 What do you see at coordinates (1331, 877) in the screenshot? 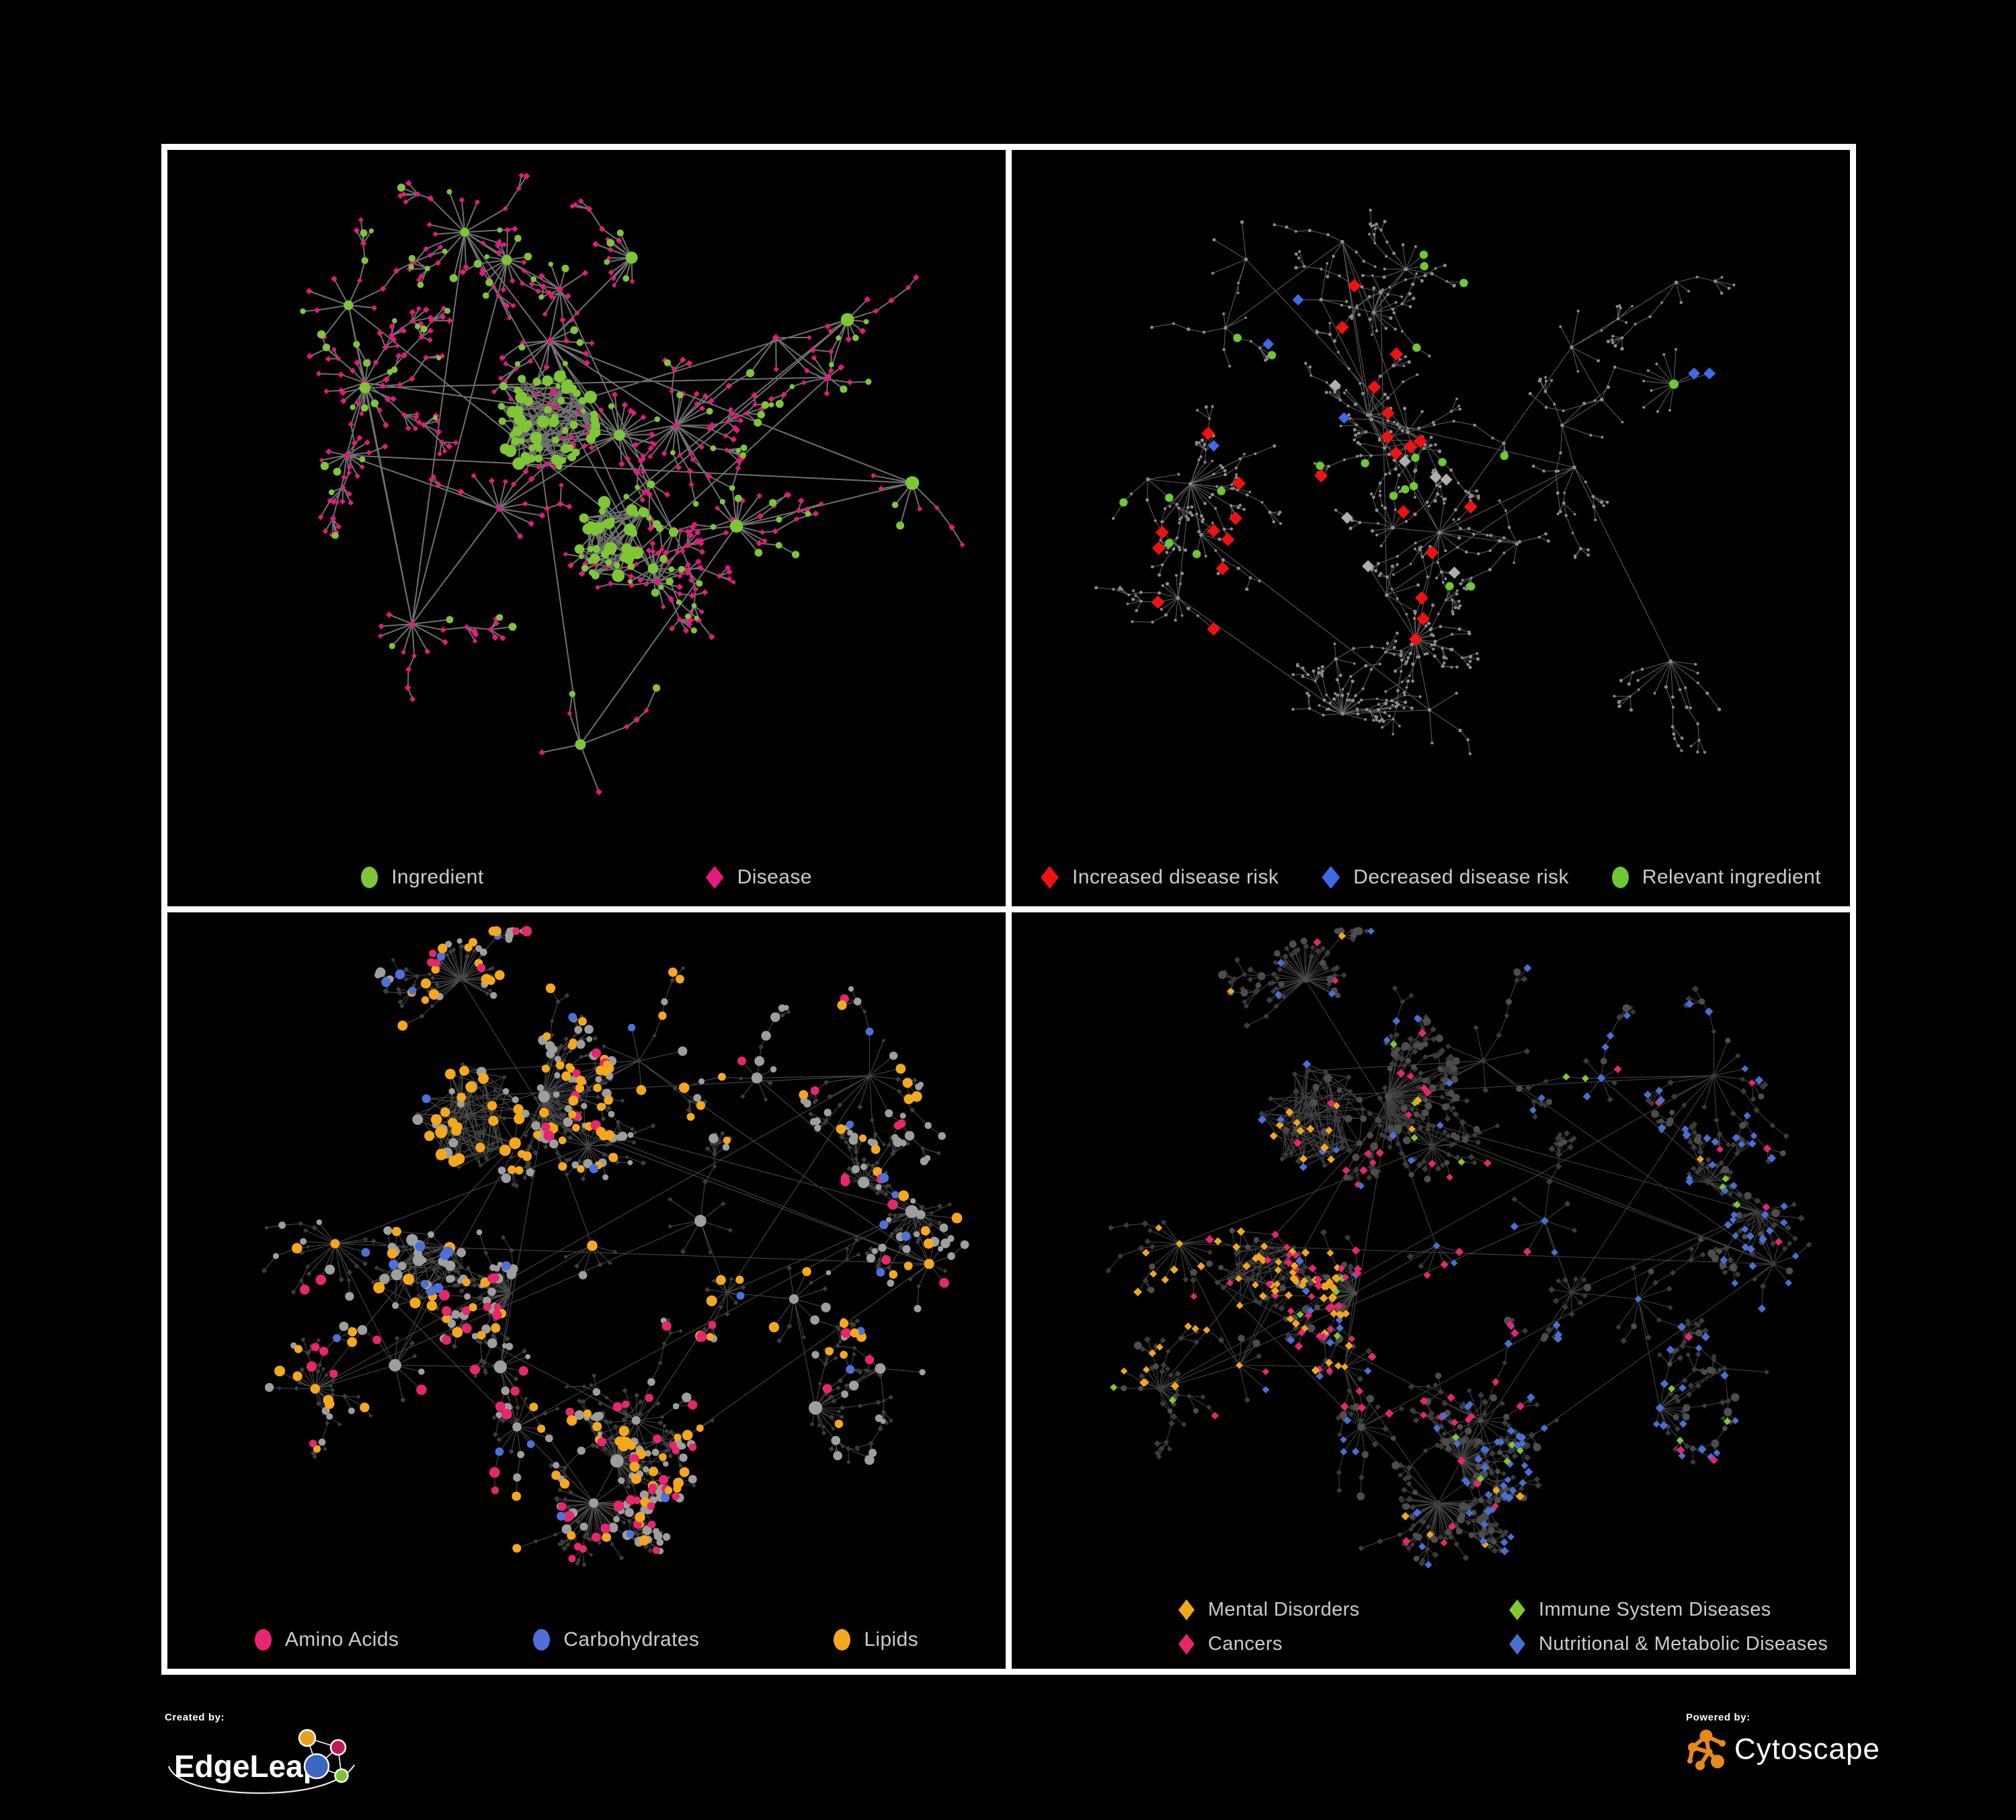
I see `decreased-risk-marker-icon` at bounding box center [1331, 877].